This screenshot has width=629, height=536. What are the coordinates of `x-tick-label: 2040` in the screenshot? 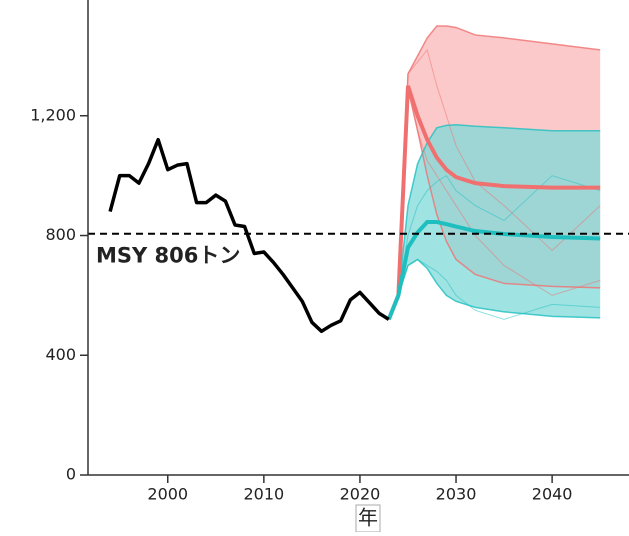 It's located at (552, 494).